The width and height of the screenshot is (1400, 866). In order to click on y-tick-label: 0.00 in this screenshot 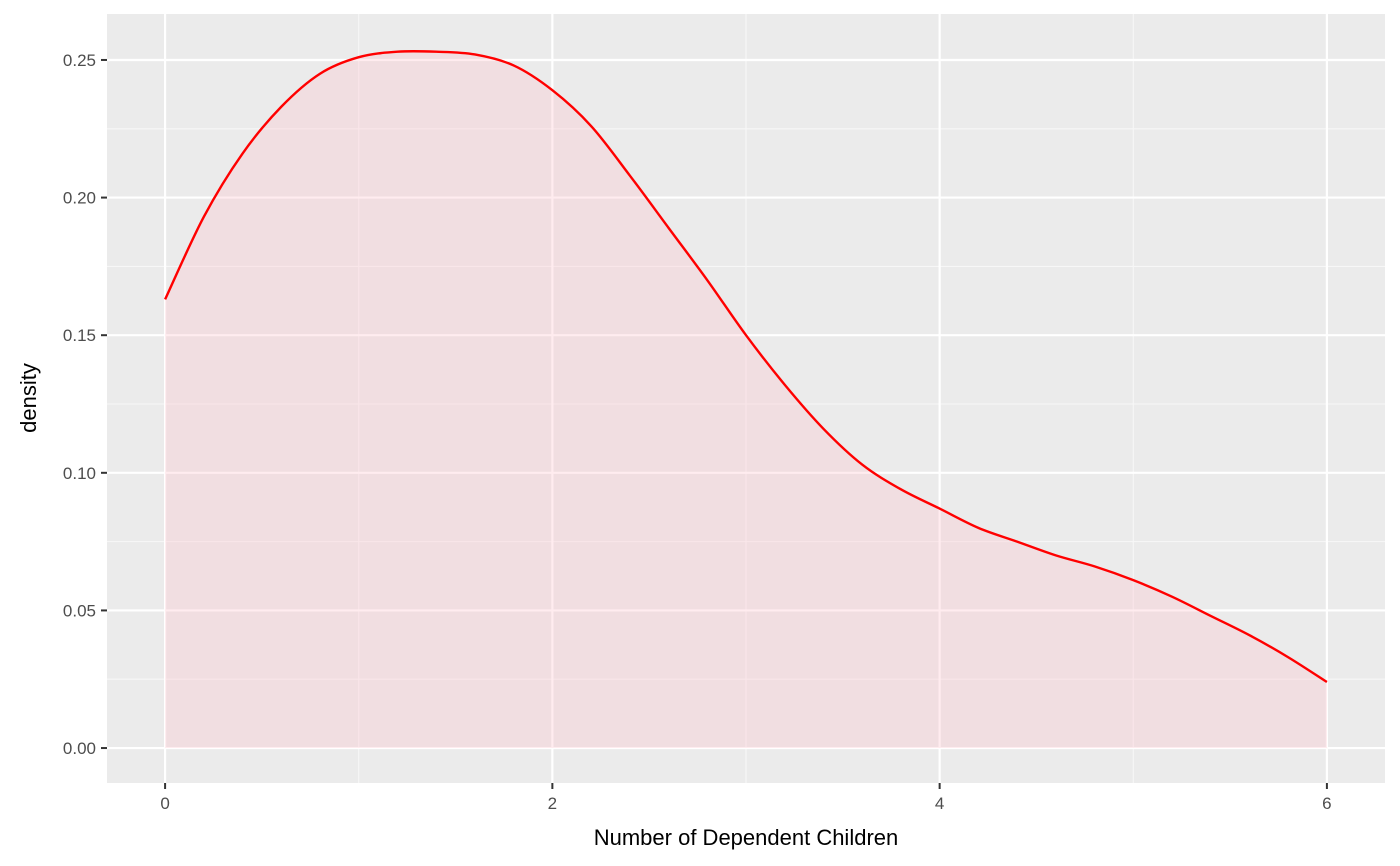, I will do `click(79, 748)`.